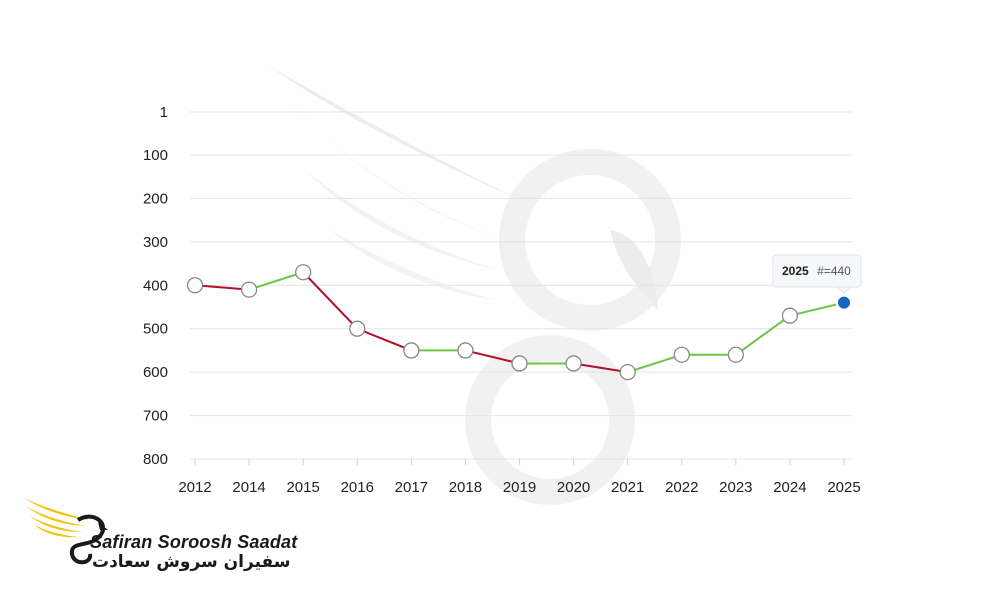 Image resolution: width=1000 pixels, height=600 pixels. What do you see at coordinates (66, 531) in the screenshot?
I see `swan-logo-icon` at bounding box center [66, 531].